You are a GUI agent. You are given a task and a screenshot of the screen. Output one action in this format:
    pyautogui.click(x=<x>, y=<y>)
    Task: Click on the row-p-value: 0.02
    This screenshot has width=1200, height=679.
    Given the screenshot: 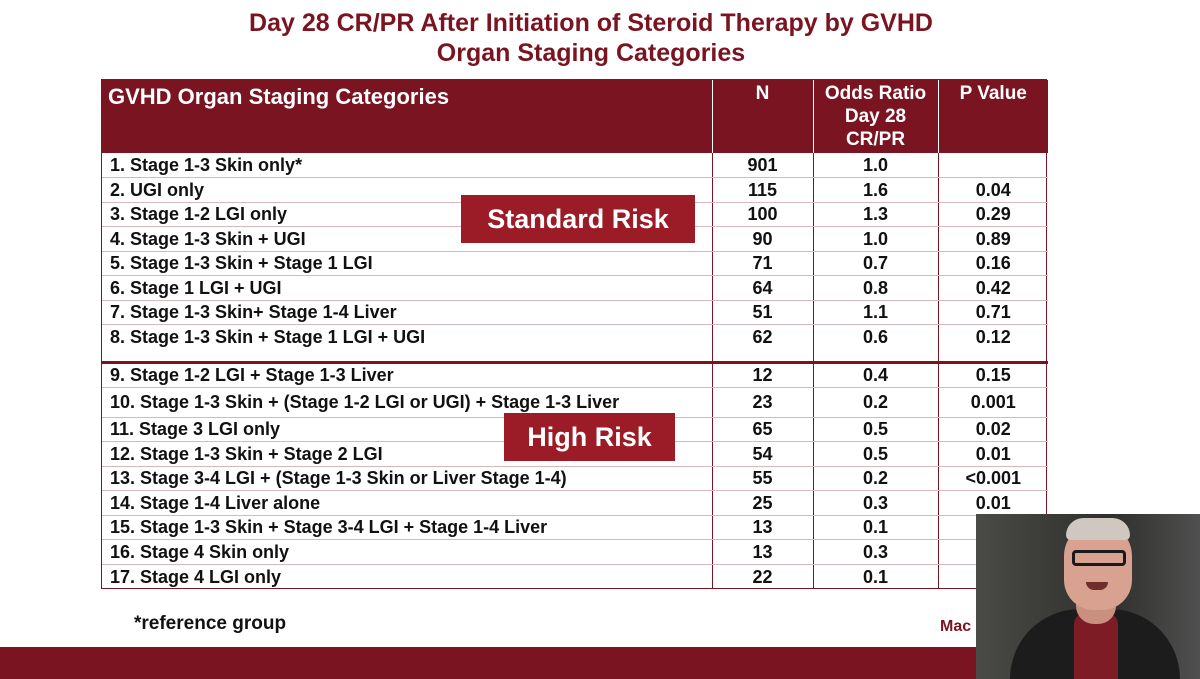 What is the action you would take?
    pyautogui.click(x=993, y=429)
    